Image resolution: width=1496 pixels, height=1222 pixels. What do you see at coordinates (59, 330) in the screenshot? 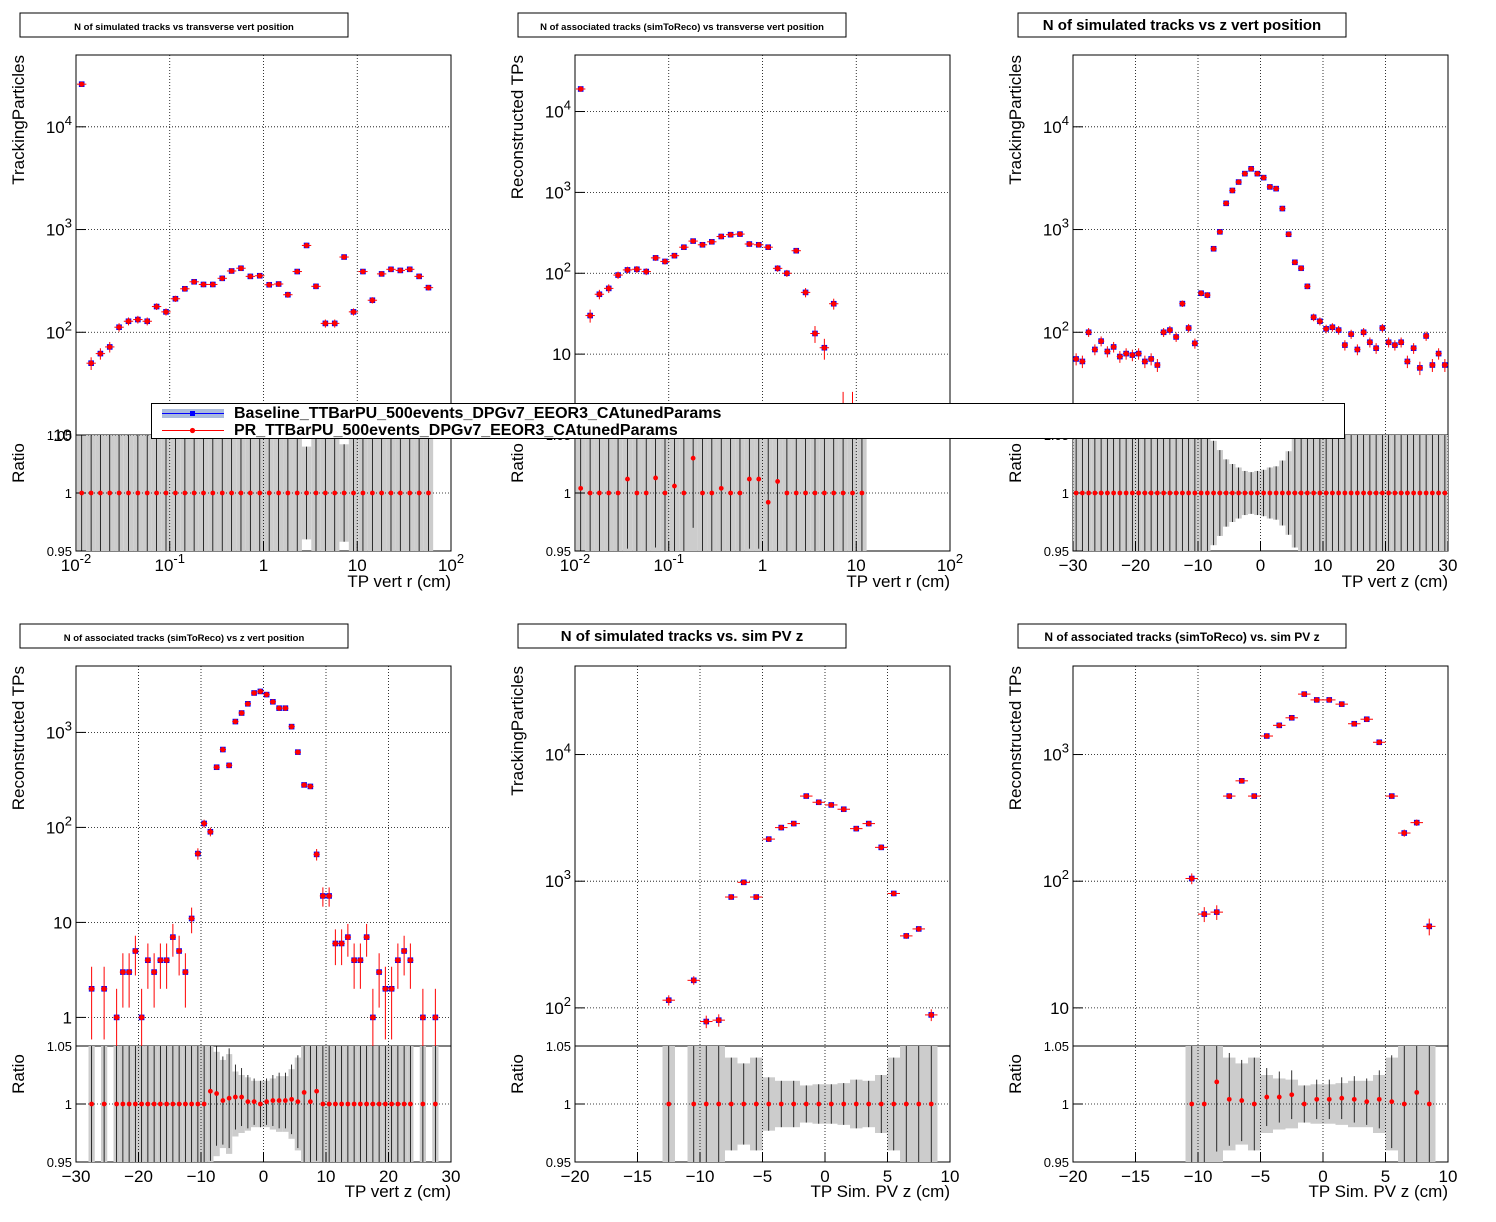
I see `y-tick-label: 102` at bounding box center [59, 330].